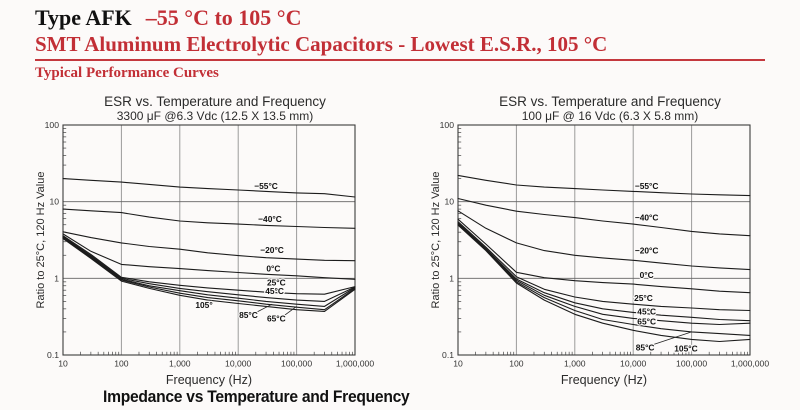 The height and width of the screenshot is (410, 800). Describe the element at coordinates (685, 348) in the screenshot. I see `svg-text: 105°C` at that location.